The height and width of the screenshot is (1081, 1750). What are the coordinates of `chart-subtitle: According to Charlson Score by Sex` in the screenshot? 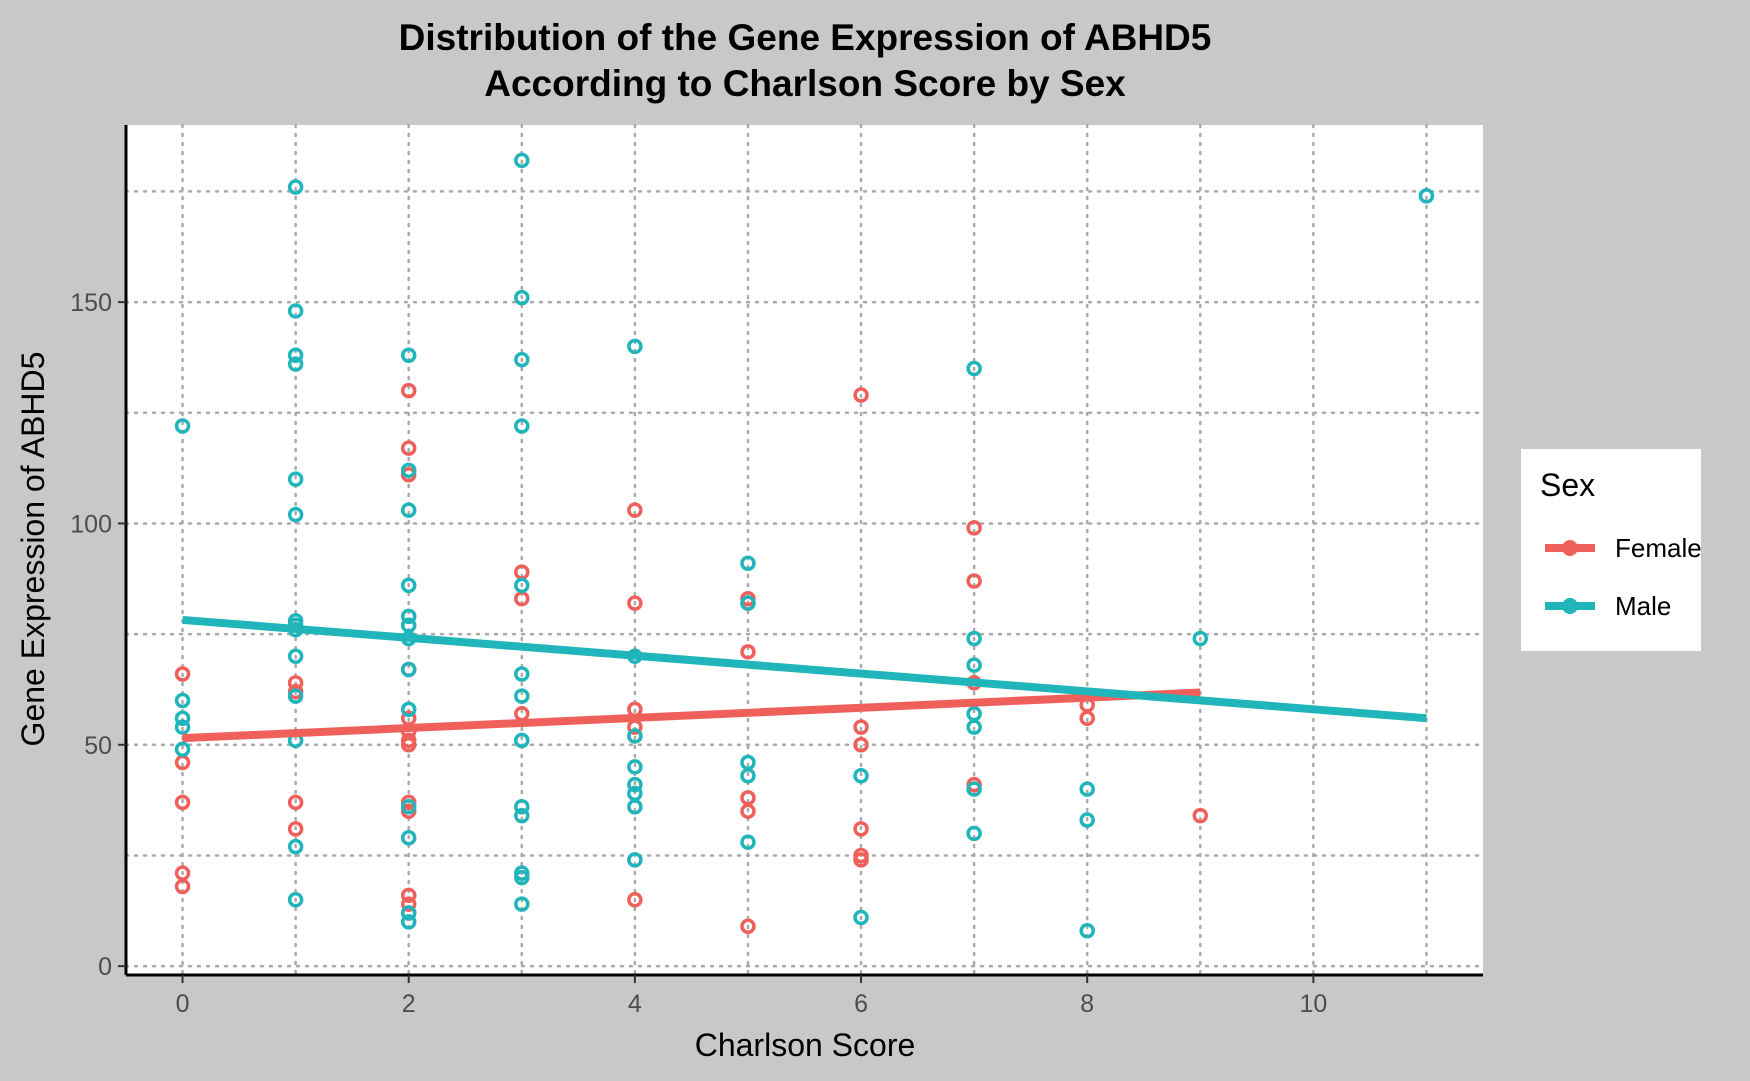 It's located at (805, 83).